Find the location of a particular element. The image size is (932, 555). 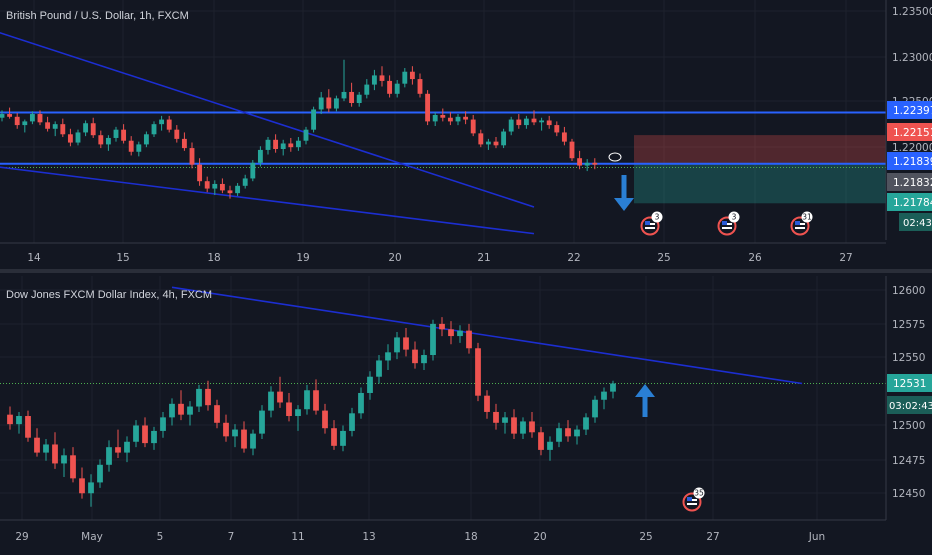

time-tick-label: 18 is located at coordinates (213, 258).